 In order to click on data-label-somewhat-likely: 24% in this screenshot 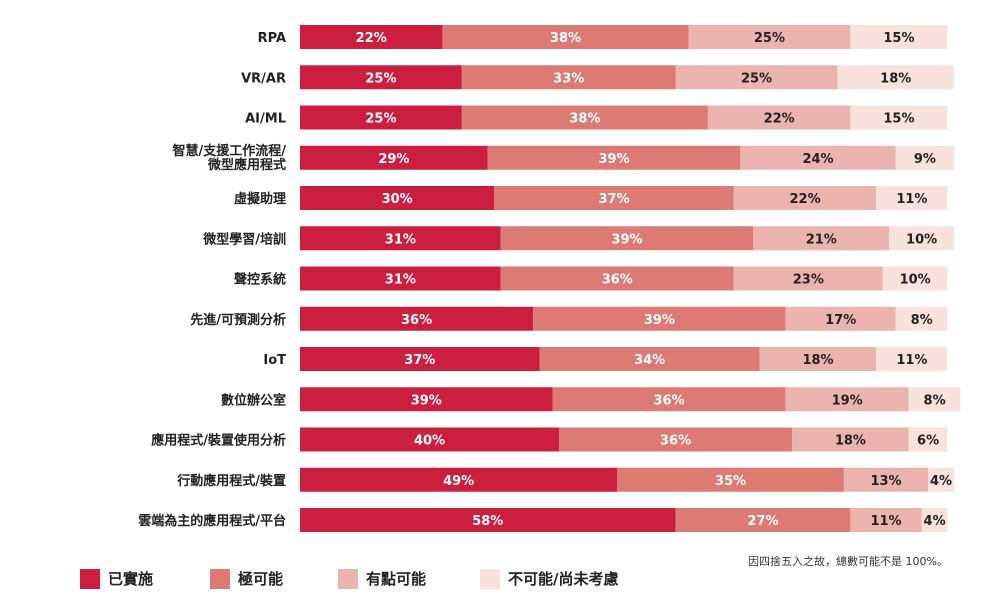, I will do `click(817, 159)`.